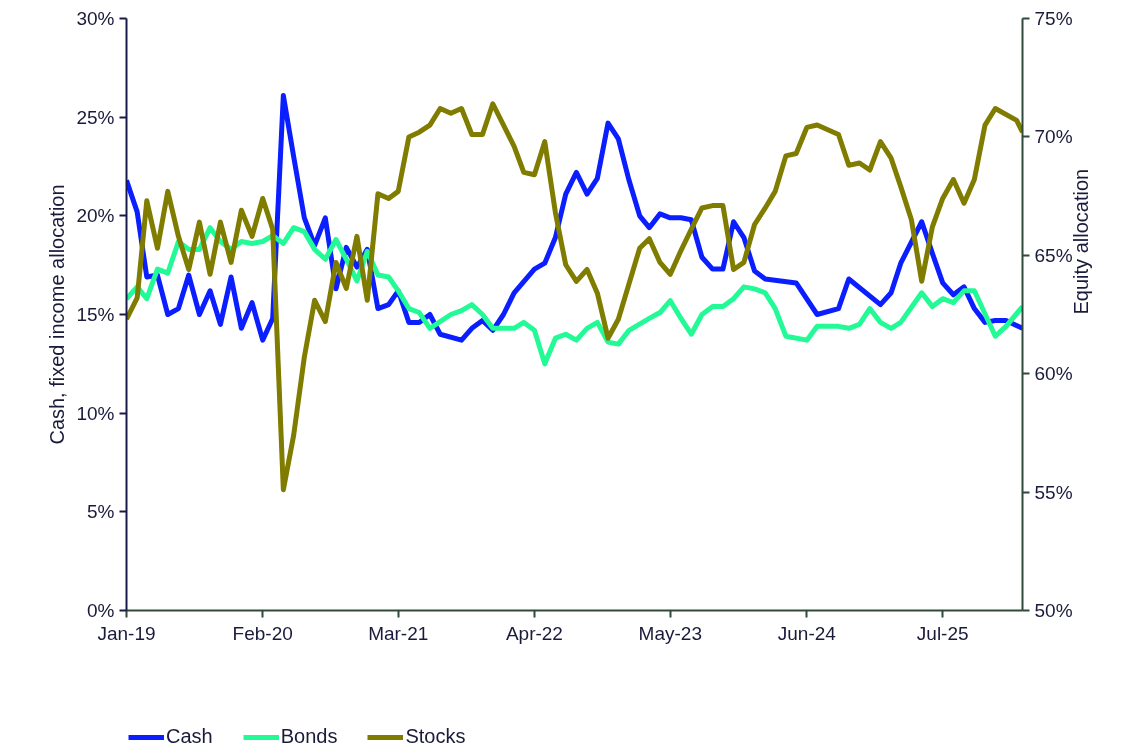  I want to click on y-tick-label: 25%, so click(95, 117).